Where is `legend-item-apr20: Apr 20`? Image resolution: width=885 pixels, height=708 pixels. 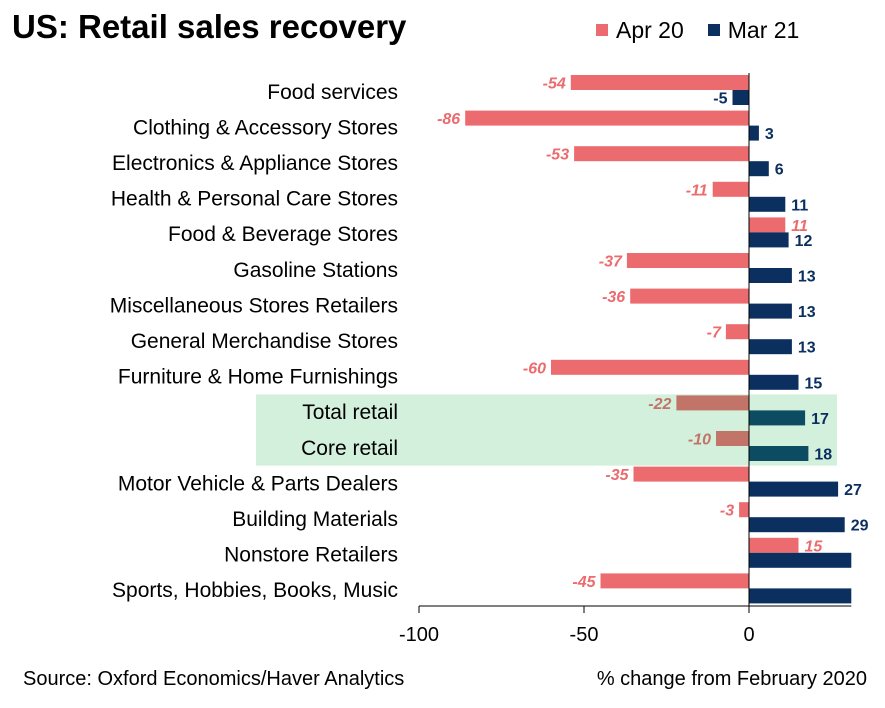 legend-item-apr20: Apr 20 is located at coordinates (640, 30).